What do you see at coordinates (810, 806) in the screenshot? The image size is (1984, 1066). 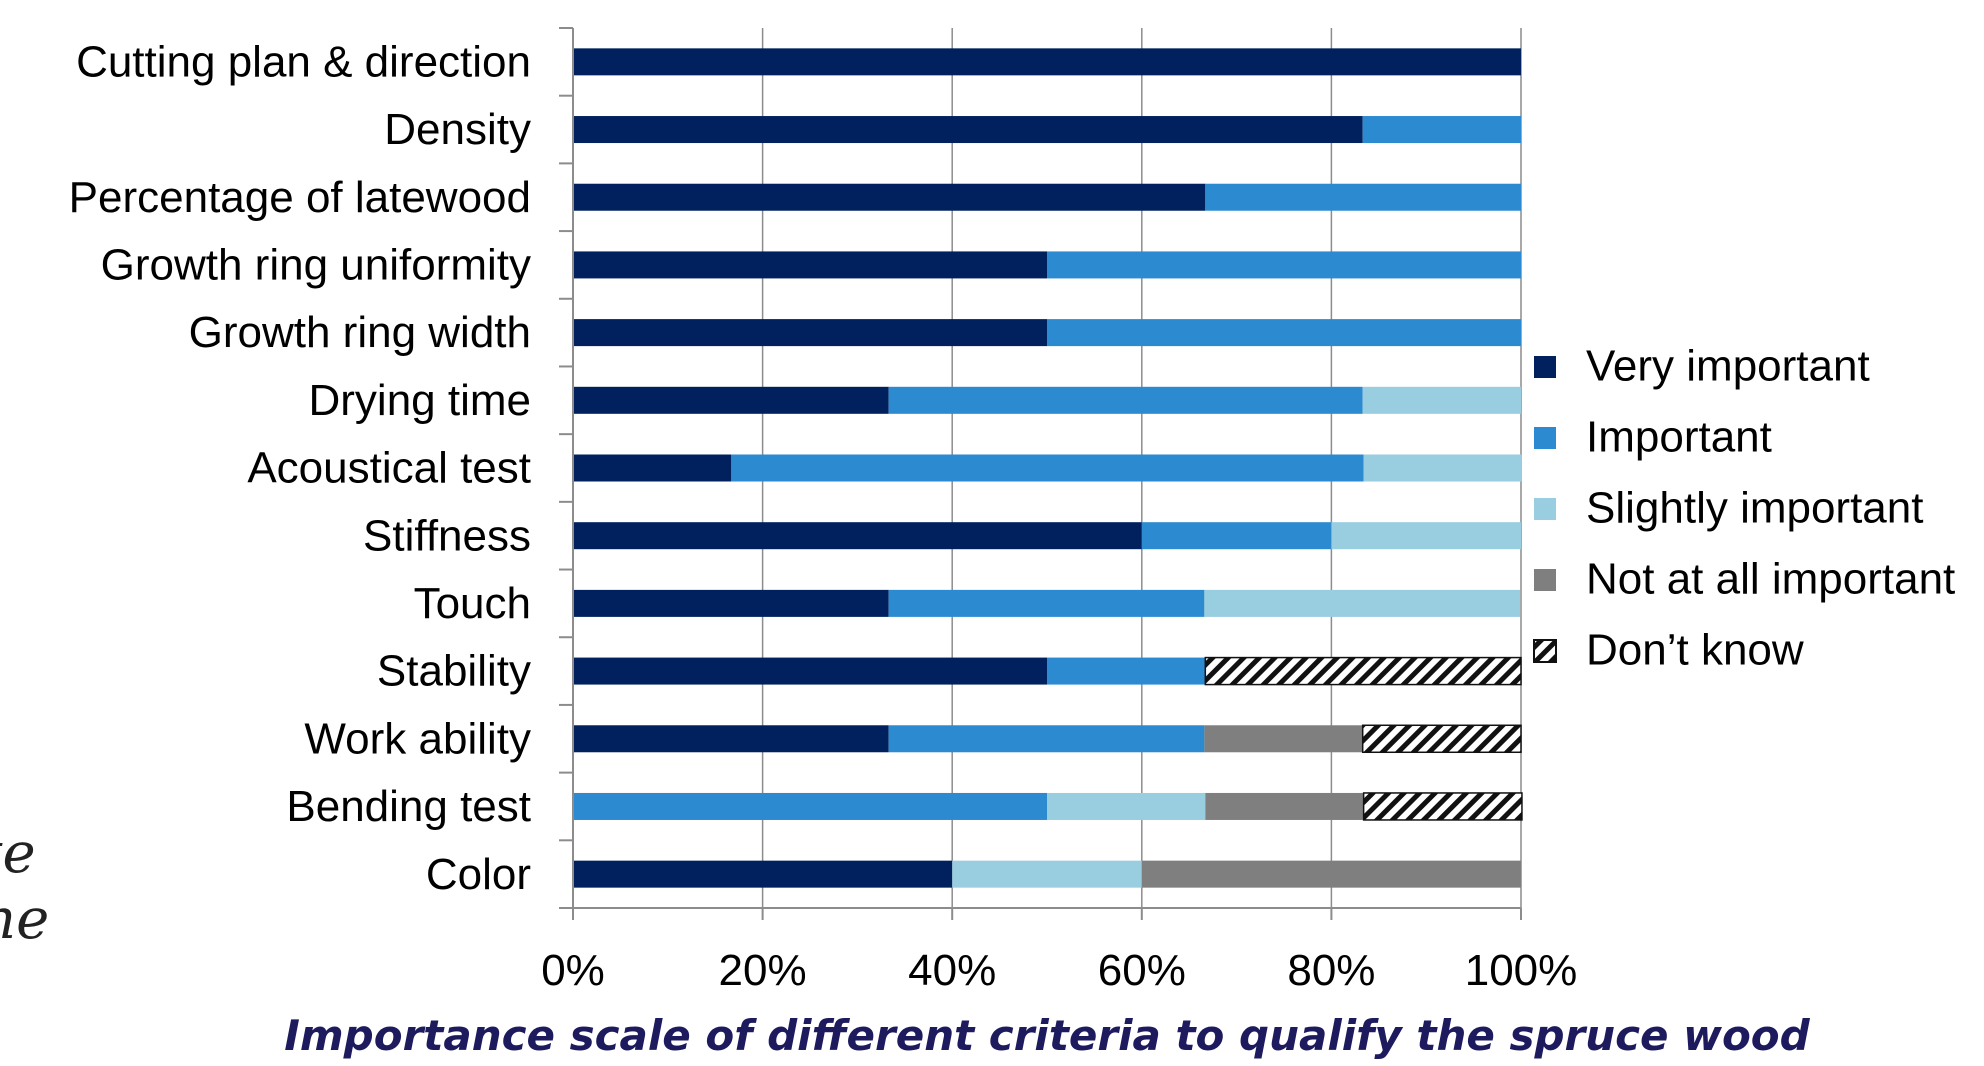 I see `bar-bending-test-important` at bounding box center [810, 806].